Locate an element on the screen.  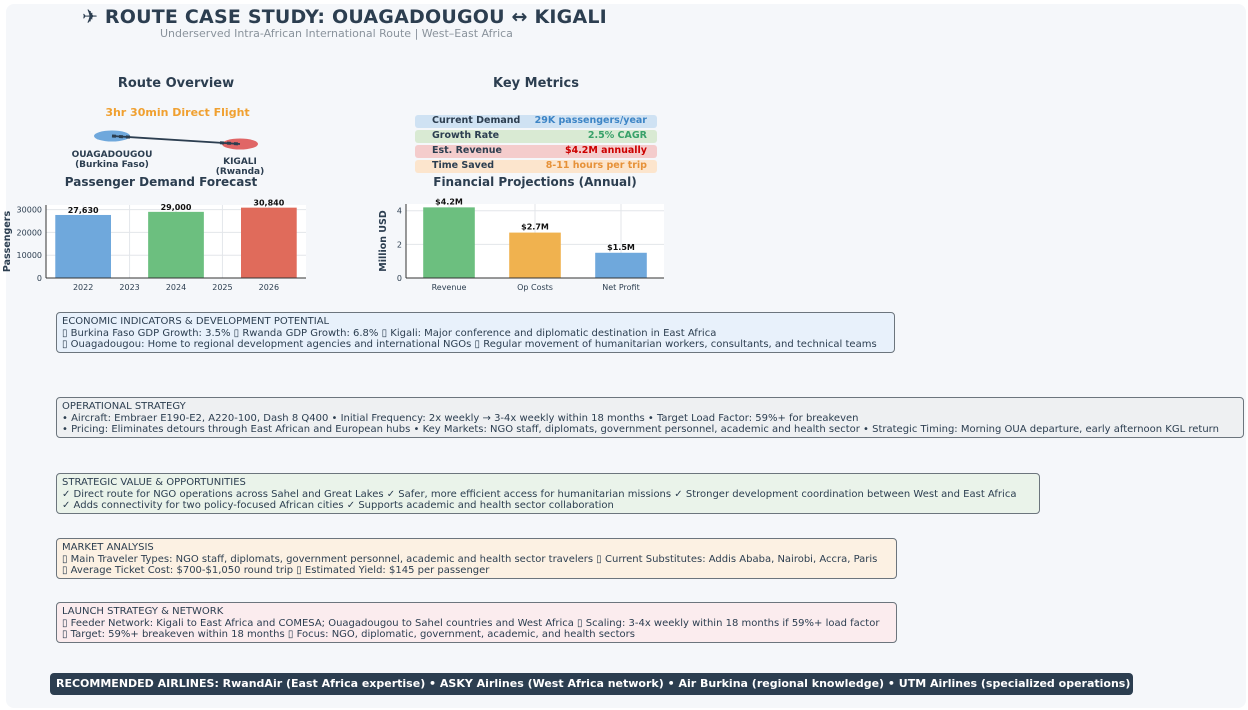
metric-value: 29K passengers/year is located at coordinates (590, 120).